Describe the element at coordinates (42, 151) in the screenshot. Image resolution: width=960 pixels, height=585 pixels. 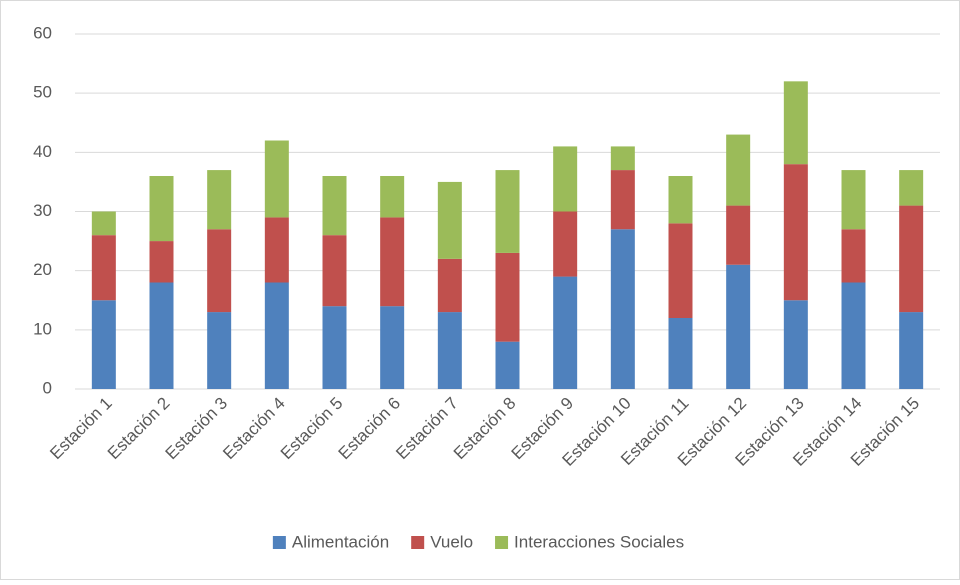
I see `y-tick-label: 40` at that location.